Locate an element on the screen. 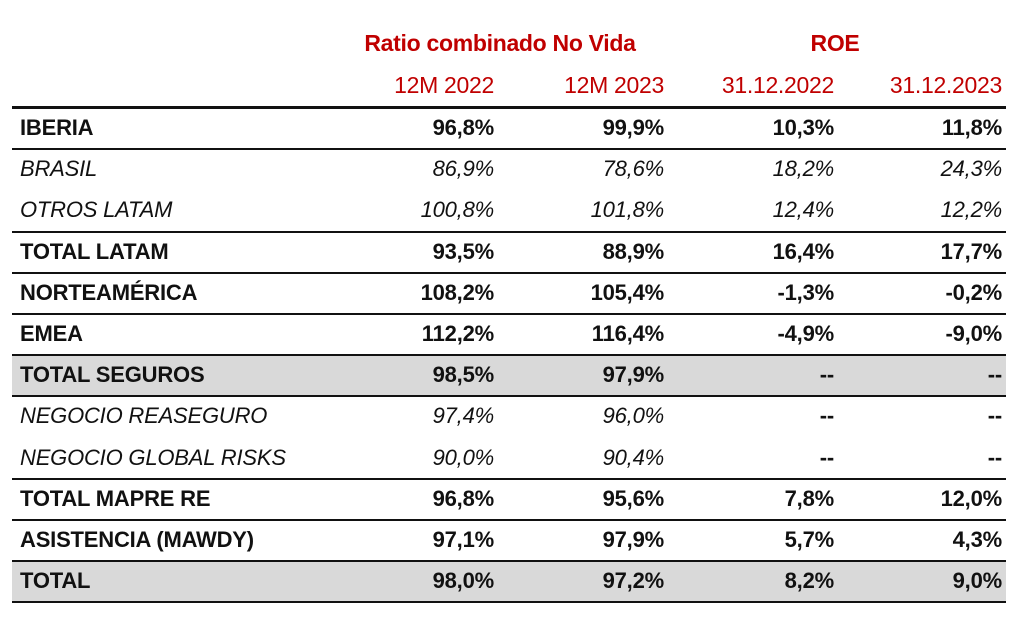  sub-header-row: 12M 2022 12M 2023 31.12.2022 31.12.2023 is located at coordinates (509, 87).